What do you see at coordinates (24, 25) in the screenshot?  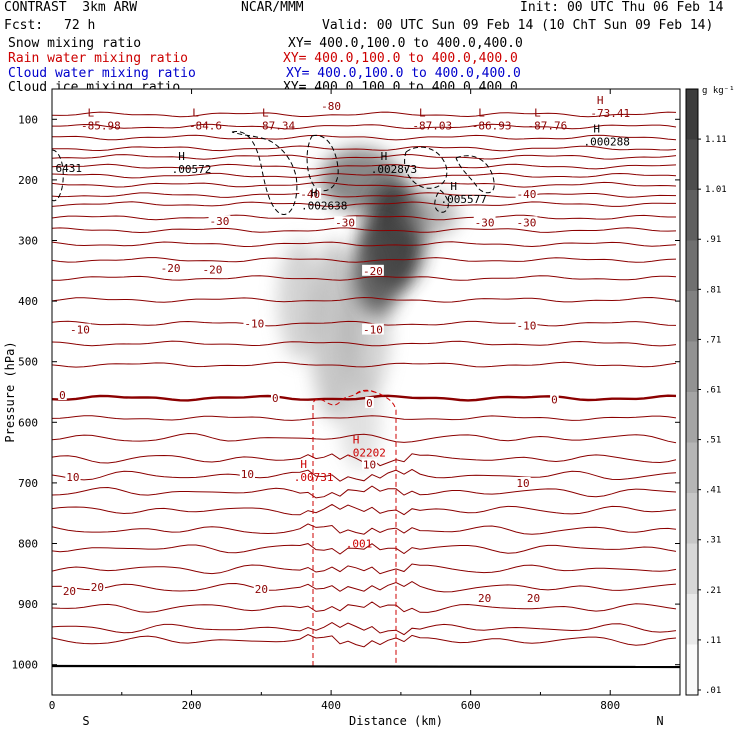 I see `header-fcst-label: Fcst:` at bounding box center [24, 25].